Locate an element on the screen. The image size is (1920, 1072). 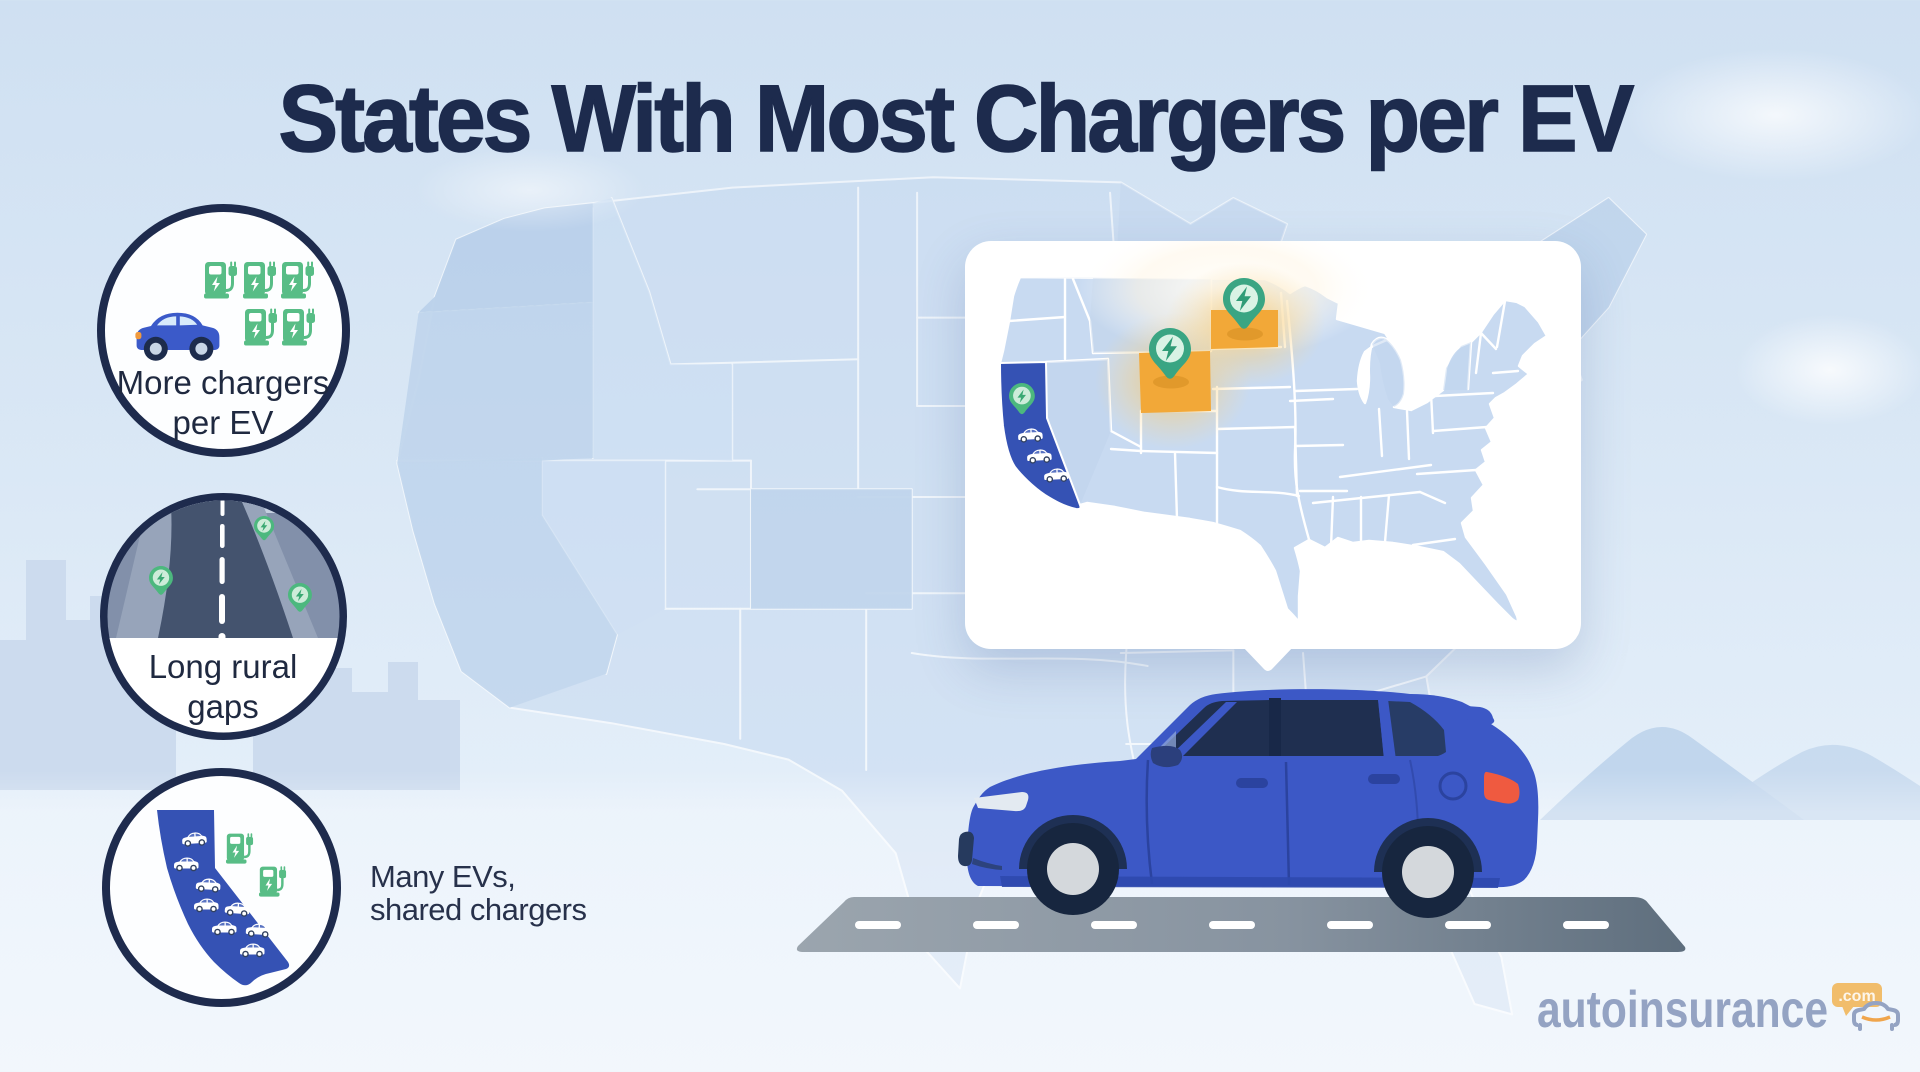
svg-text: Long rural is located at coordinates (223, 666).